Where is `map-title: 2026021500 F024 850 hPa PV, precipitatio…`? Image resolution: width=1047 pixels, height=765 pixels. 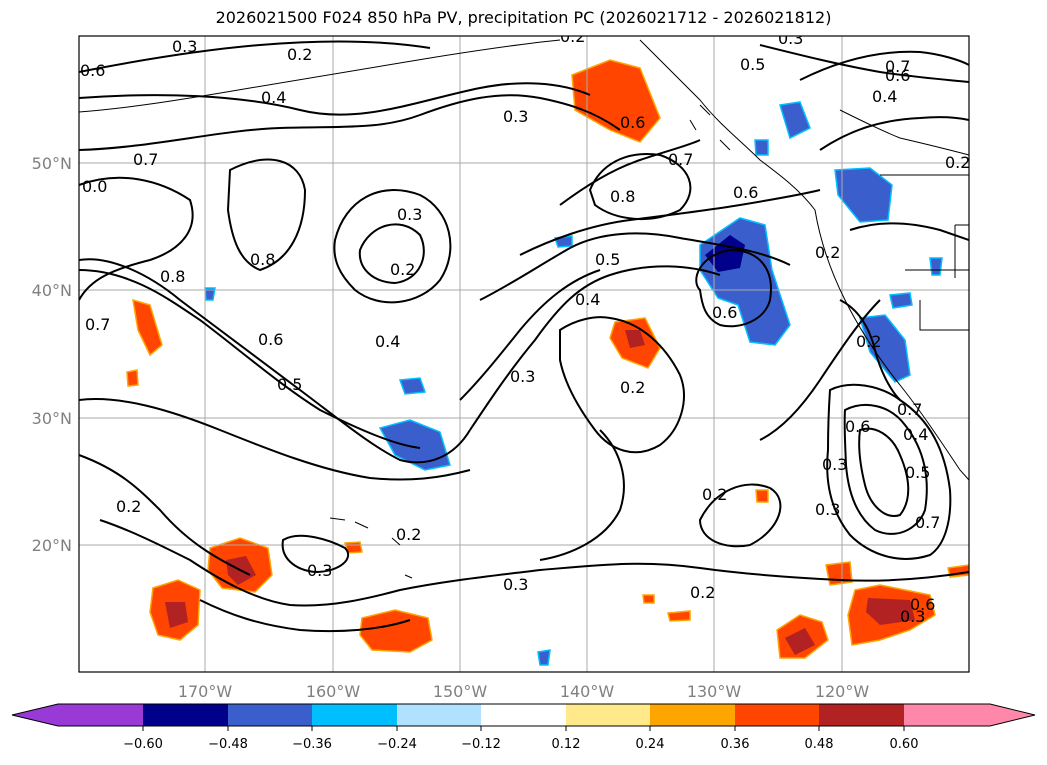
map-title: 2026021500 F024 850 hPa PV, precipitatio… is located at coordinates (523, 17).